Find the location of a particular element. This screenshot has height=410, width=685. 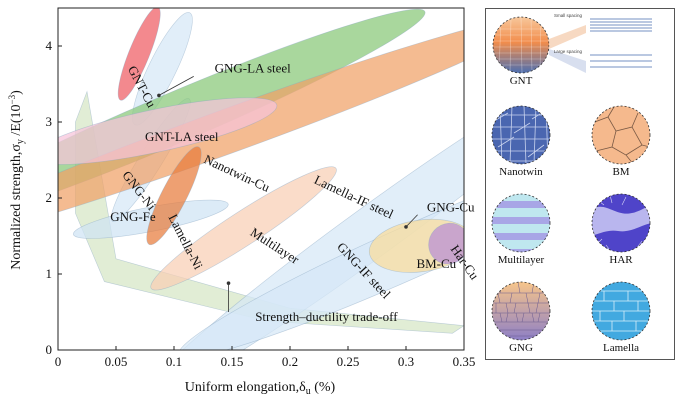

y-tick-label-3: 3 is located at coordinates (49, 121).